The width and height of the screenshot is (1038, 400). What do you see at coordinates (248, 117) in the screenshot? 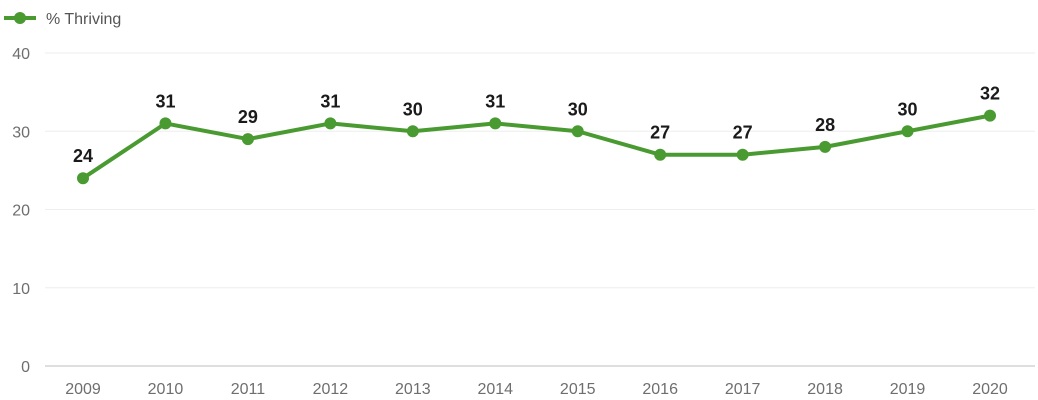
I see `data-label: 29` at bounding box center [248, 117].